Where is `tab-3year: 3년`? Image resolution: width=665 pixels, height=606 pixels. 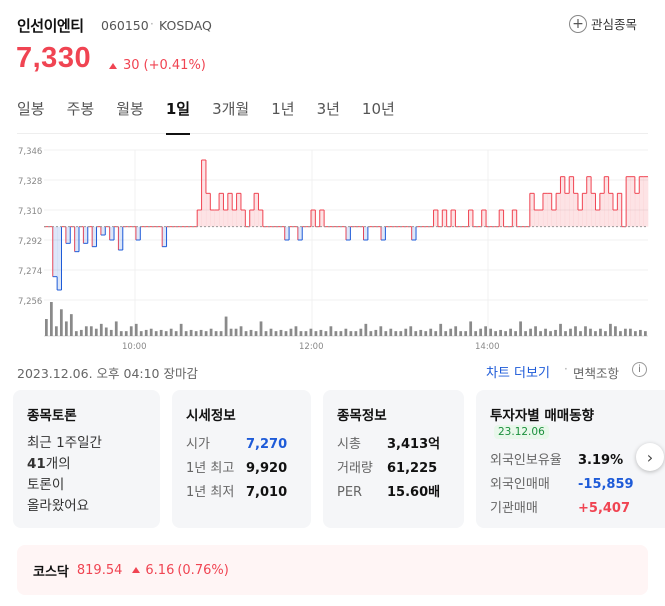
tab-3year: 3년 is located at coordinates (328, 109).